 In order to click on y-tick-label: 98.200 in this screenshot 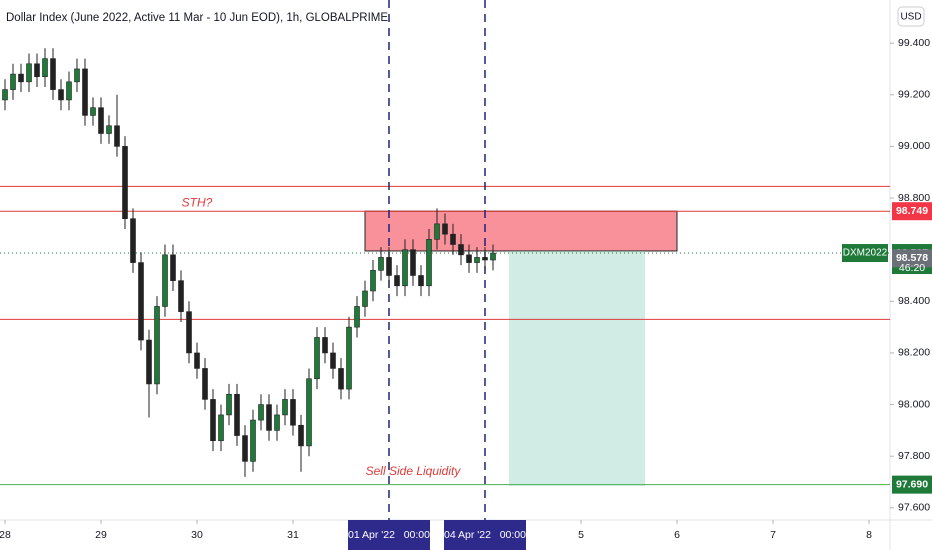, I will do `click(914, 353)`.